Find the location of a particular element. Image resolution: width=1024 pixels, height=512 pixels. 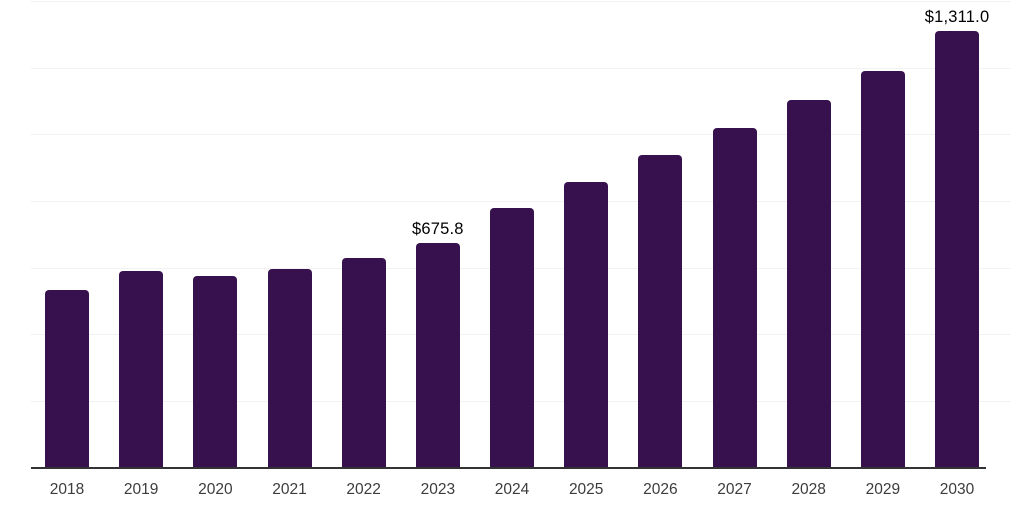

x-tick-2025: 2025 is located at coordinates (586, 489).